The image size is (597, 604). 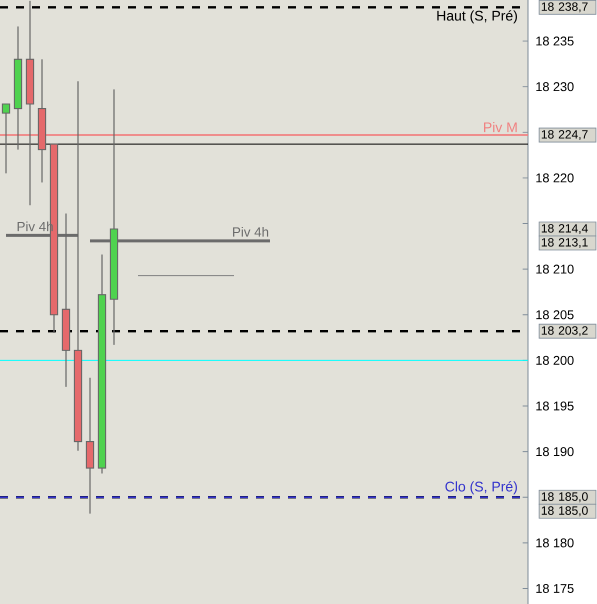 I want to click on series-label: Piv 4h, so click(x=250, y=231).